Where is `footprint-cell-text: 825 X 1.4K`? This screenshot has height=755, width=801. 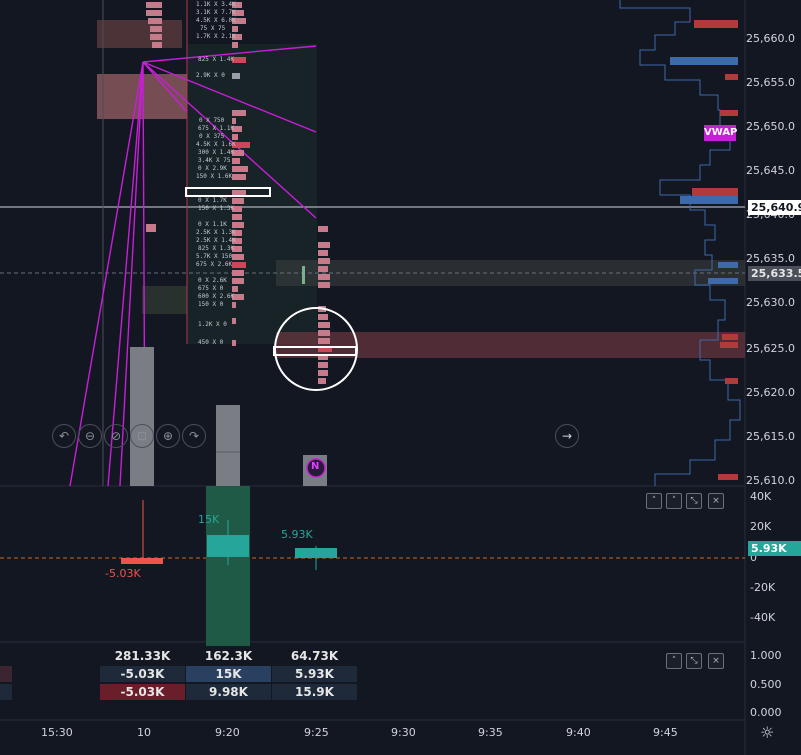
footprint-cell-text: 825 X 1.4K is located at coordinates (216, 59).